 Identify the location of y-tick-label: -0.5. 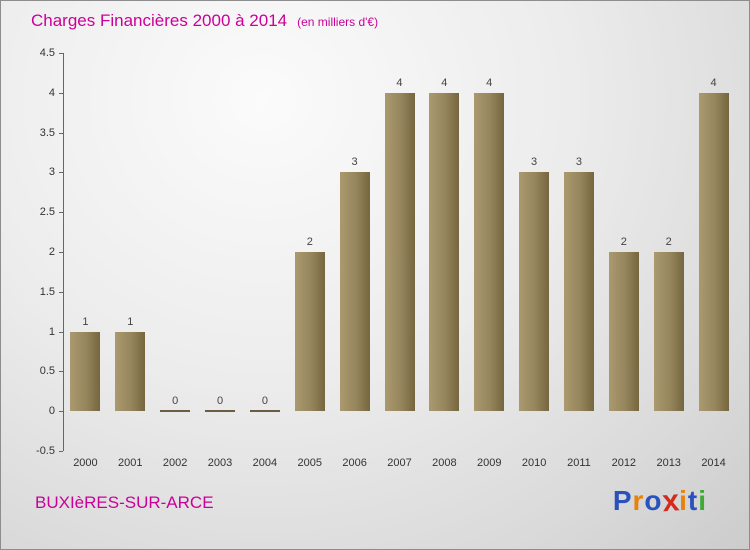
(45, 451).